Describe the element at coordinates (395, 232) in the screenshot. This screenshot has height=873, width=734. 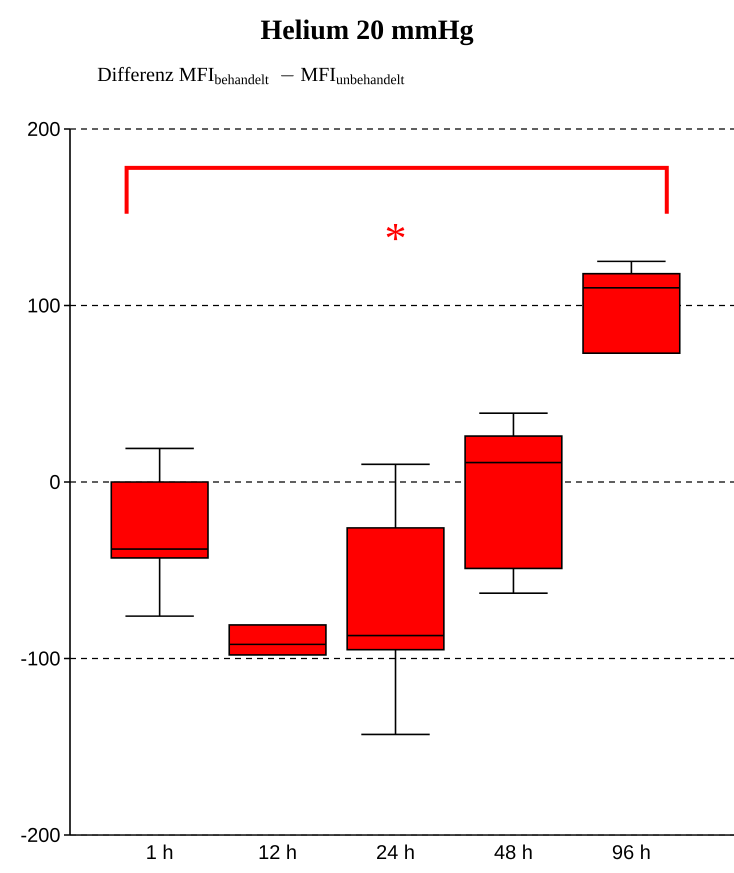
I see `annotation: *` at that location.